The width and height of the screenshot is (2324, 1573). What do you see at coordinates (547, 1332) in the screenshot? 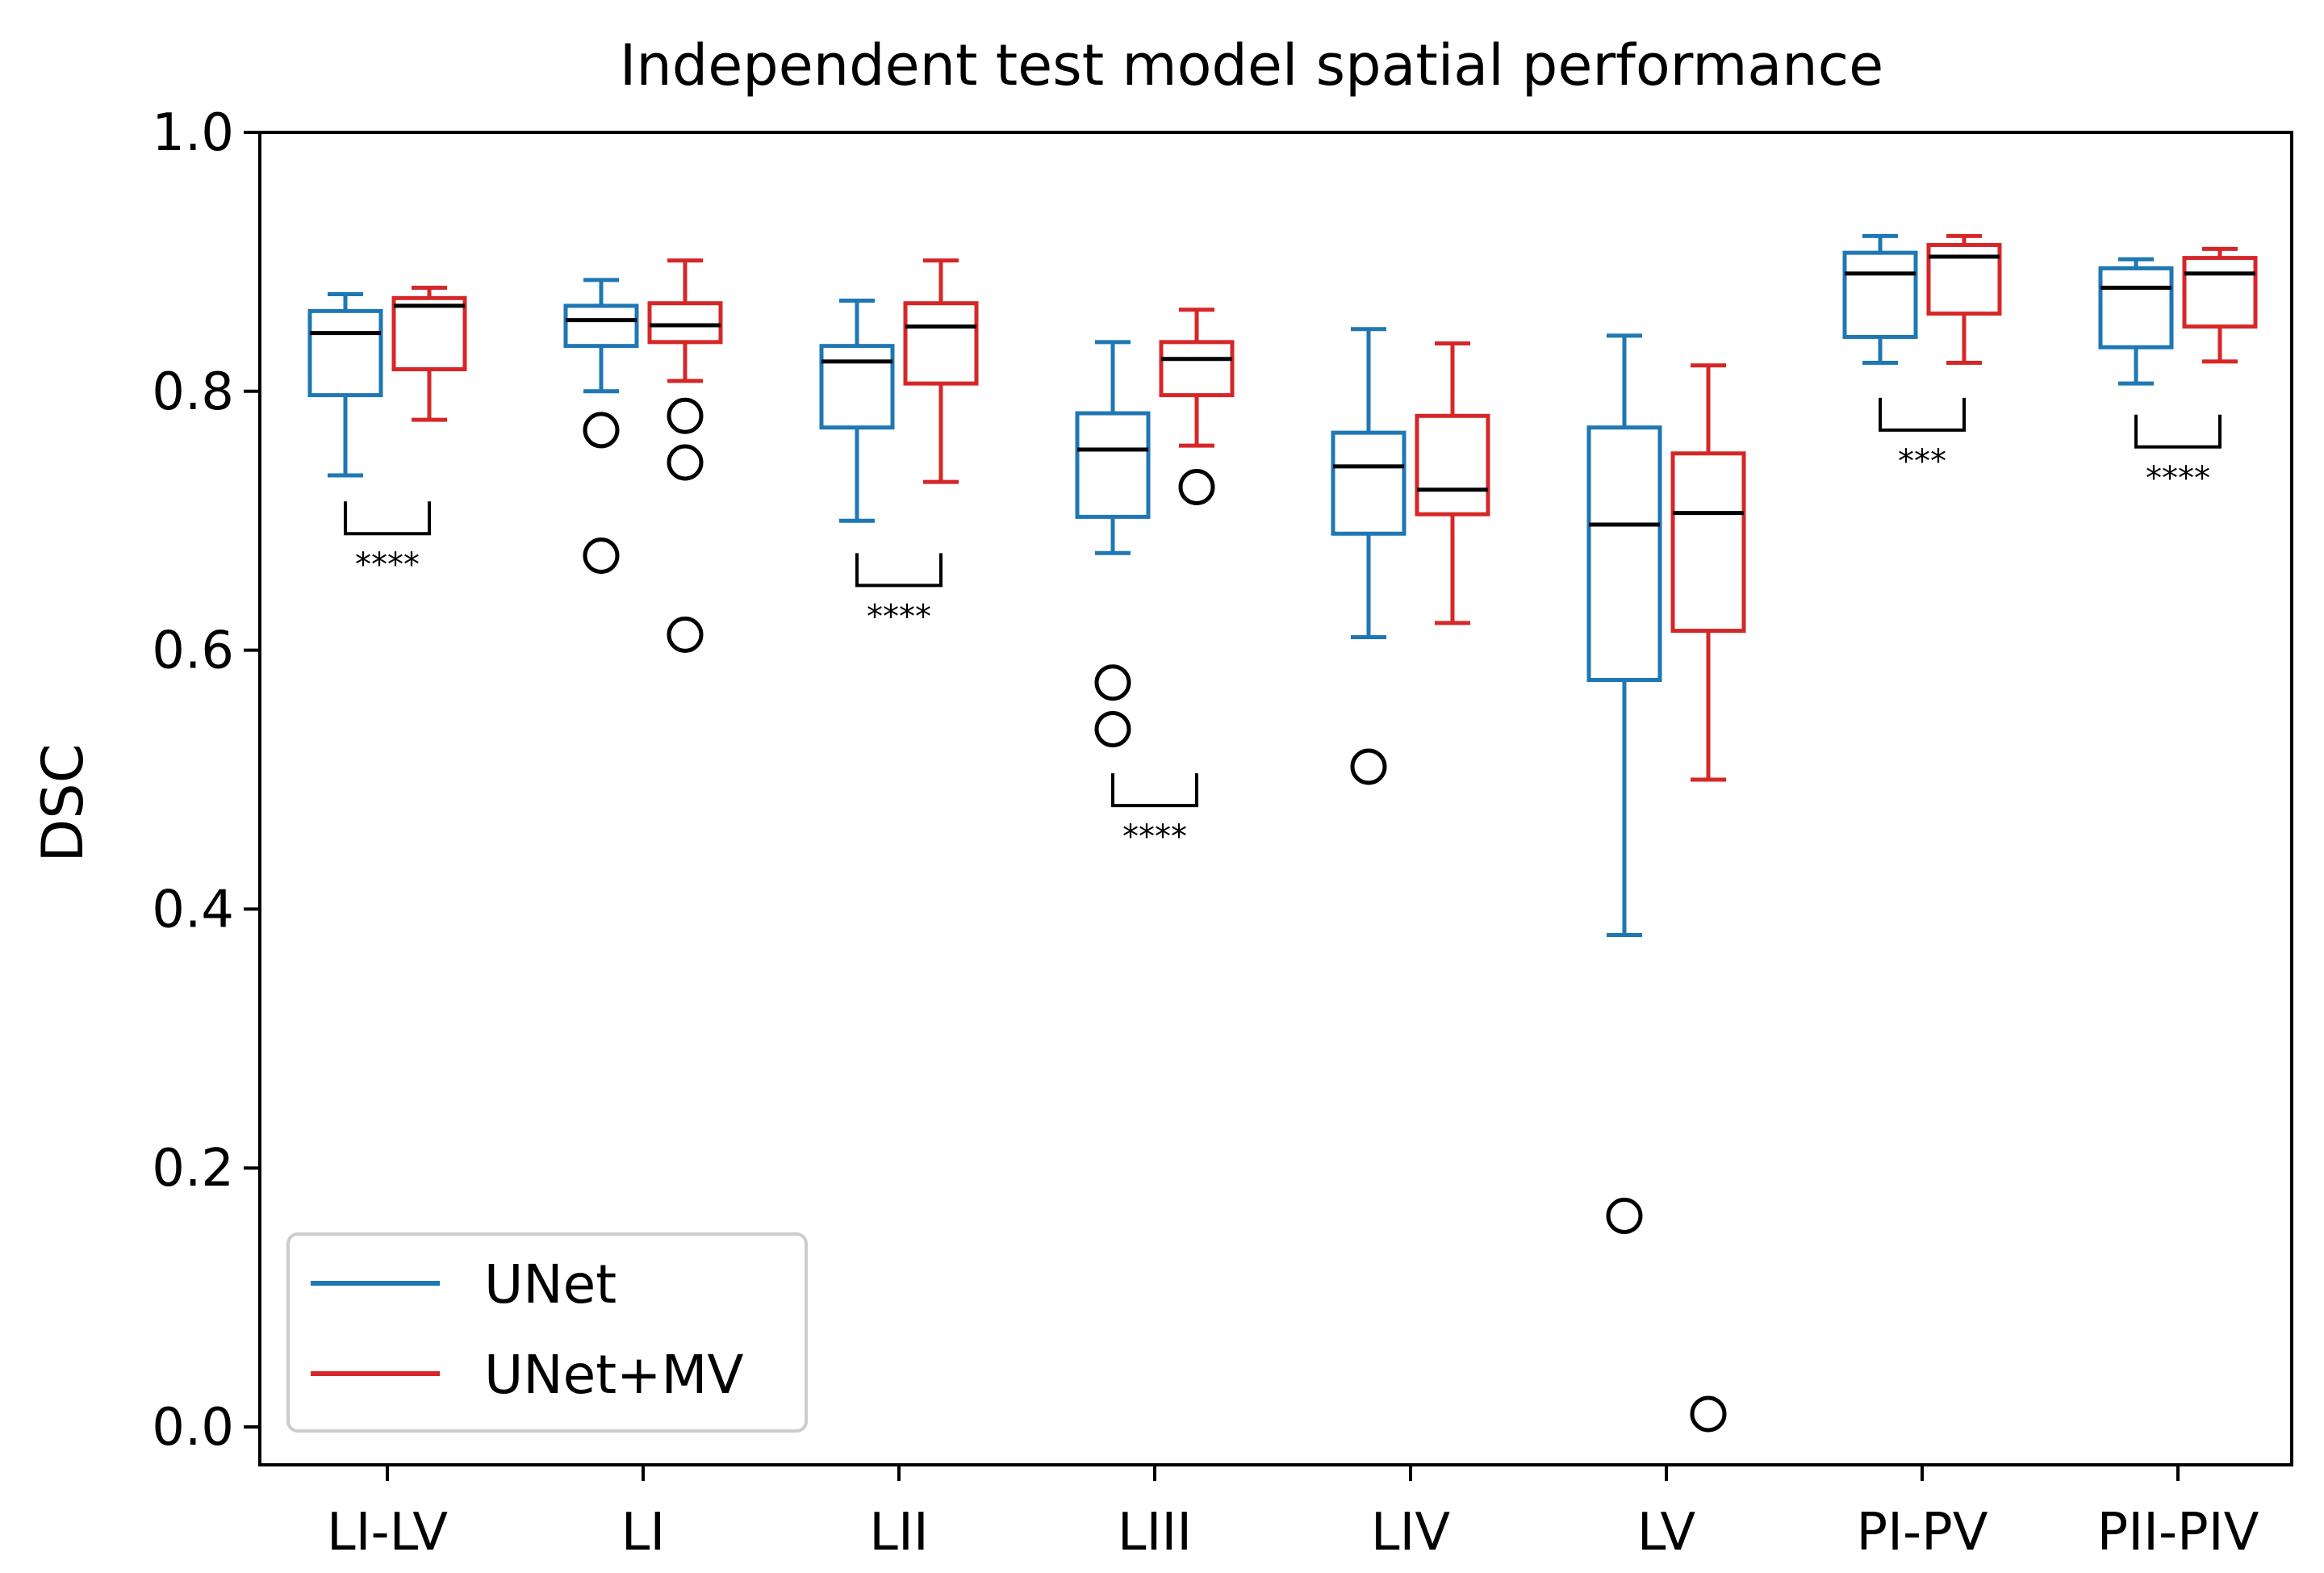
I see `legend: UNet UNet+MV` at bounding box center [547, 1332].